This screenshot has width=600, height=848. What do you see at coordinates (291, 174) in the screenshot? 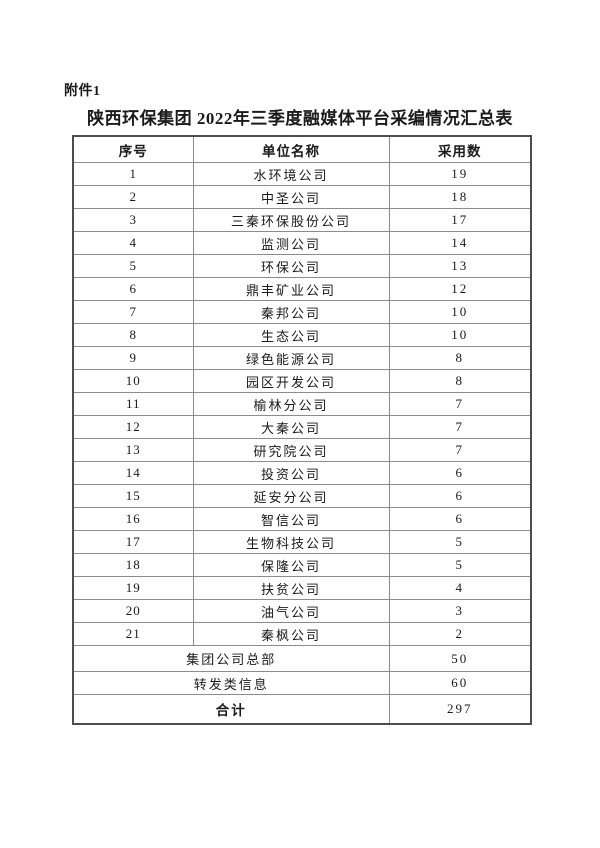
I see `unit-name-cell: 水环境公司` at bounding box center [291, 174].